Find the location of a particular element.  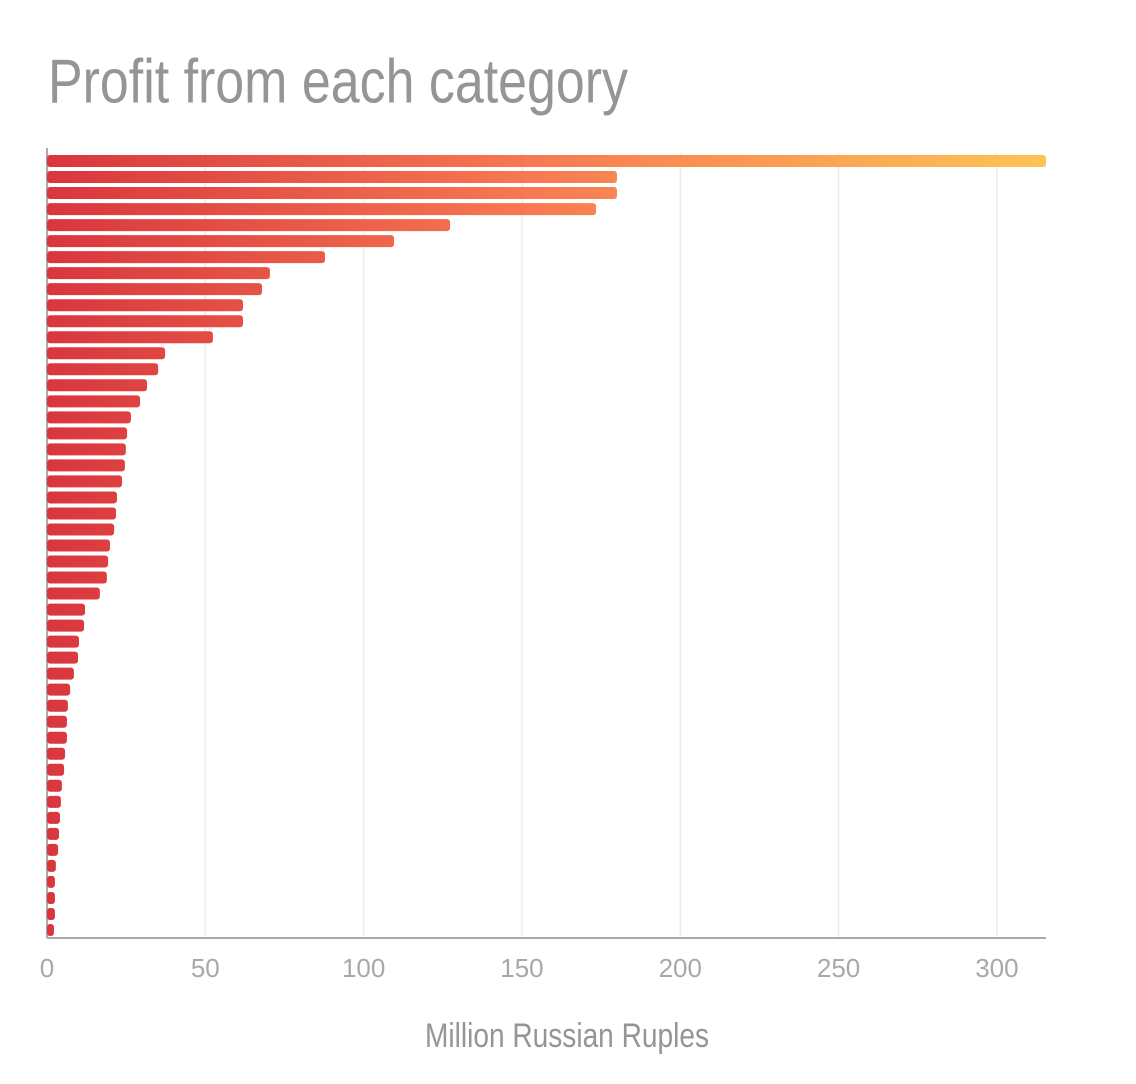

x-tick-label: 50 is located at coordinates (205, 968).